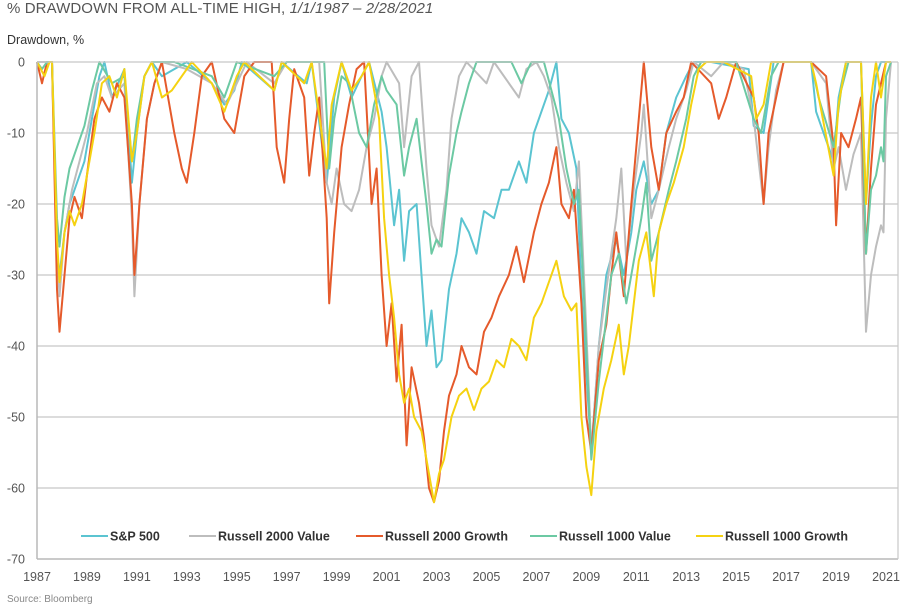  Describe the element at coordinates (16, 560) in the screenshot. I see `y-tick-label: -70` at that location.